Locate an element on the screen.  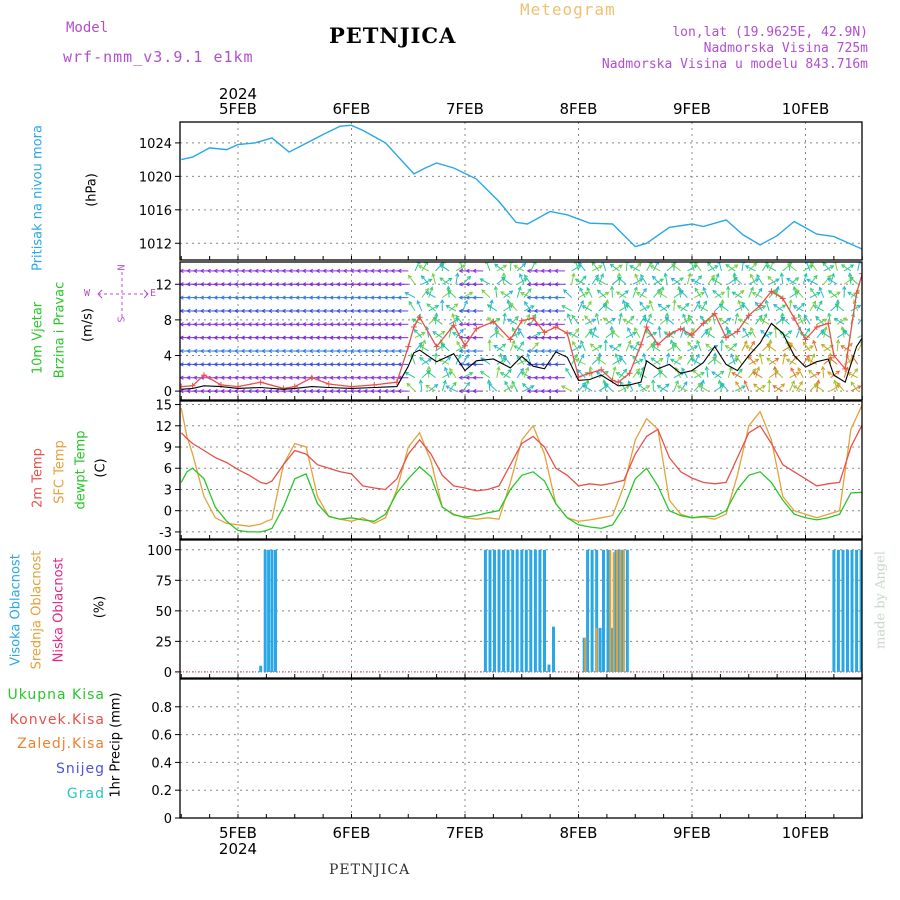
x-tick-label-bottom: 8FEB is located at coordinates (579, 833).